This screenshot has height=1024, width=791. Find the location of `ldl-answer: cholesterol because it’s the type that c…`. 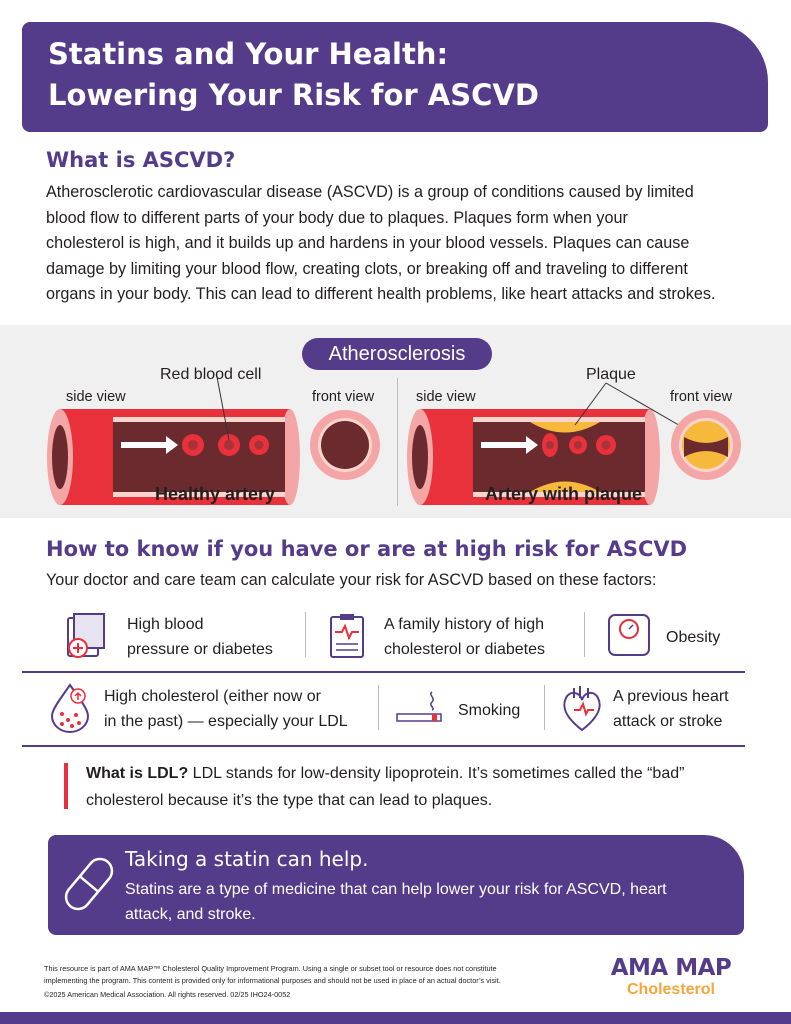

ldl-answer: cholesterol because it’s the type that c… is located at coordinates (289, 800).